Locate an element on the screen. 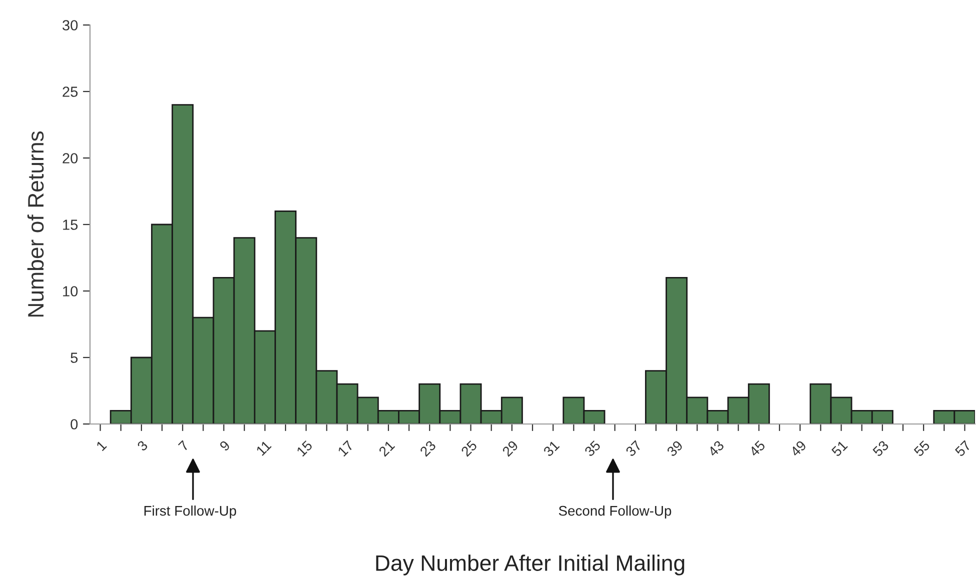 The image size is (976, 579). x-tick-label: 3 is located at coordinates (142, 446).